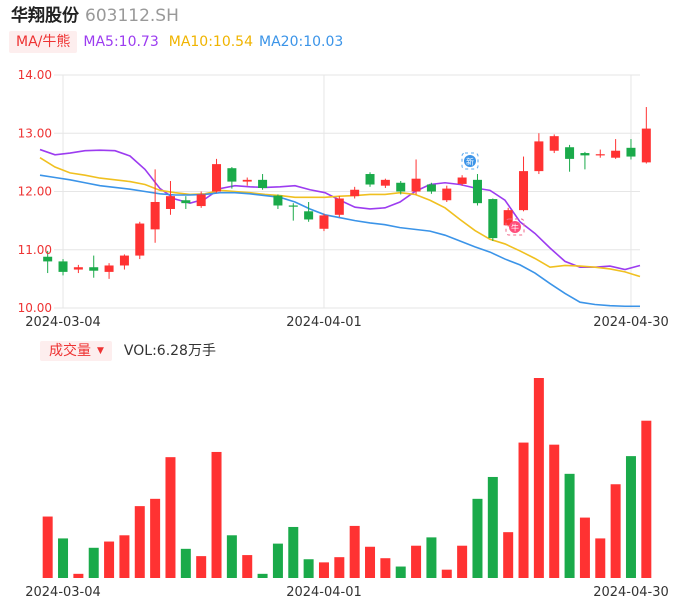 This screenshot has height=606, width=686. I want to click on price-tick-label: 12.00, so click(35, 192).